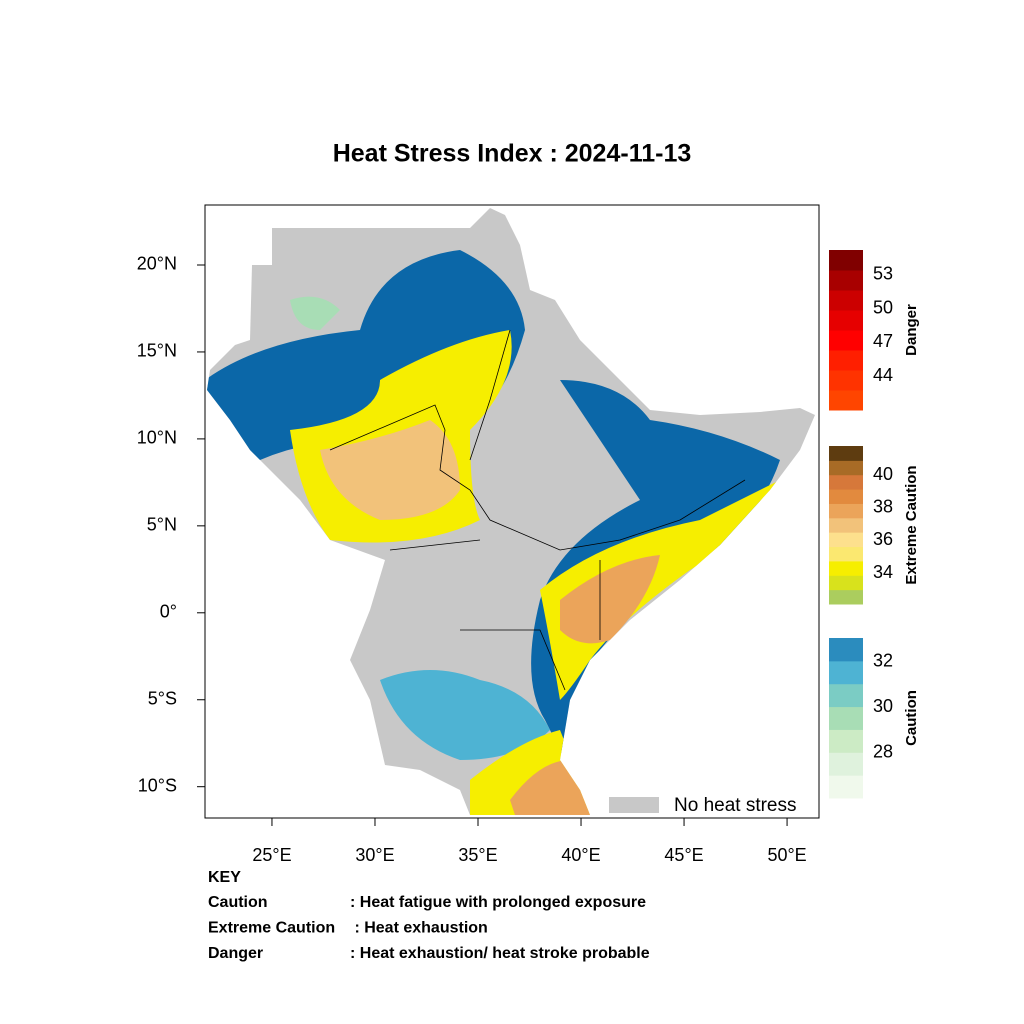  Describe the element at coordinates (477, 855) in the screenshot. I see `x-tick-label: 35°E` at that location.